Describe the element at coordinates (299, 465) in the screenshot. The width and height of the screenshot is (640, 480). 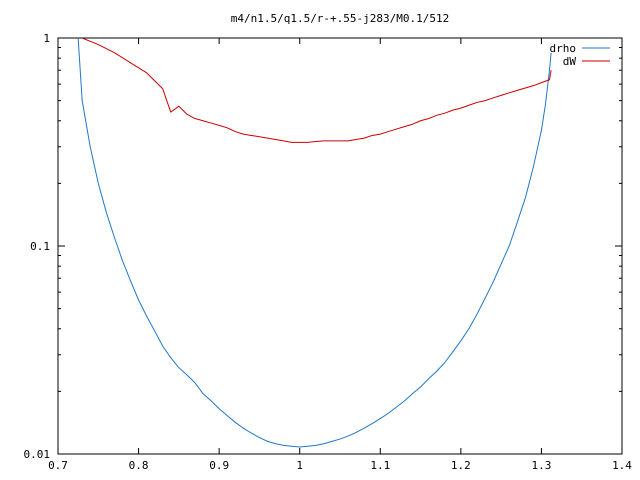
I see `x-tick-label: 1` at that location.